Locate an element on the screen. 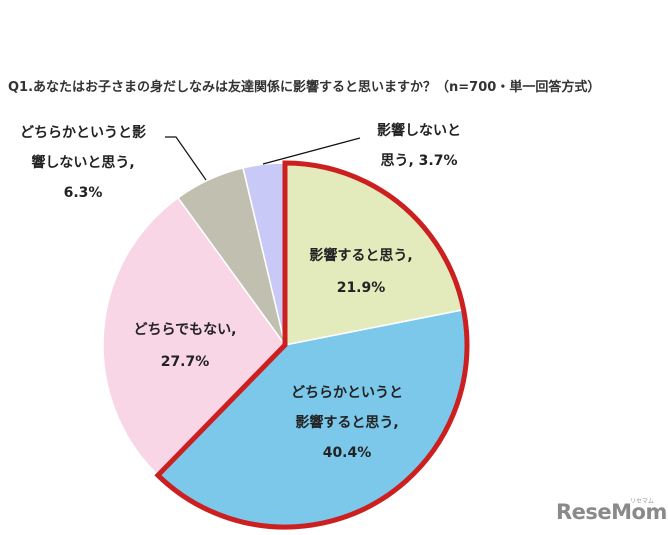 This screenshot has width=668, height=535. label-value: 40.4% is located at coordinates (347, 453).